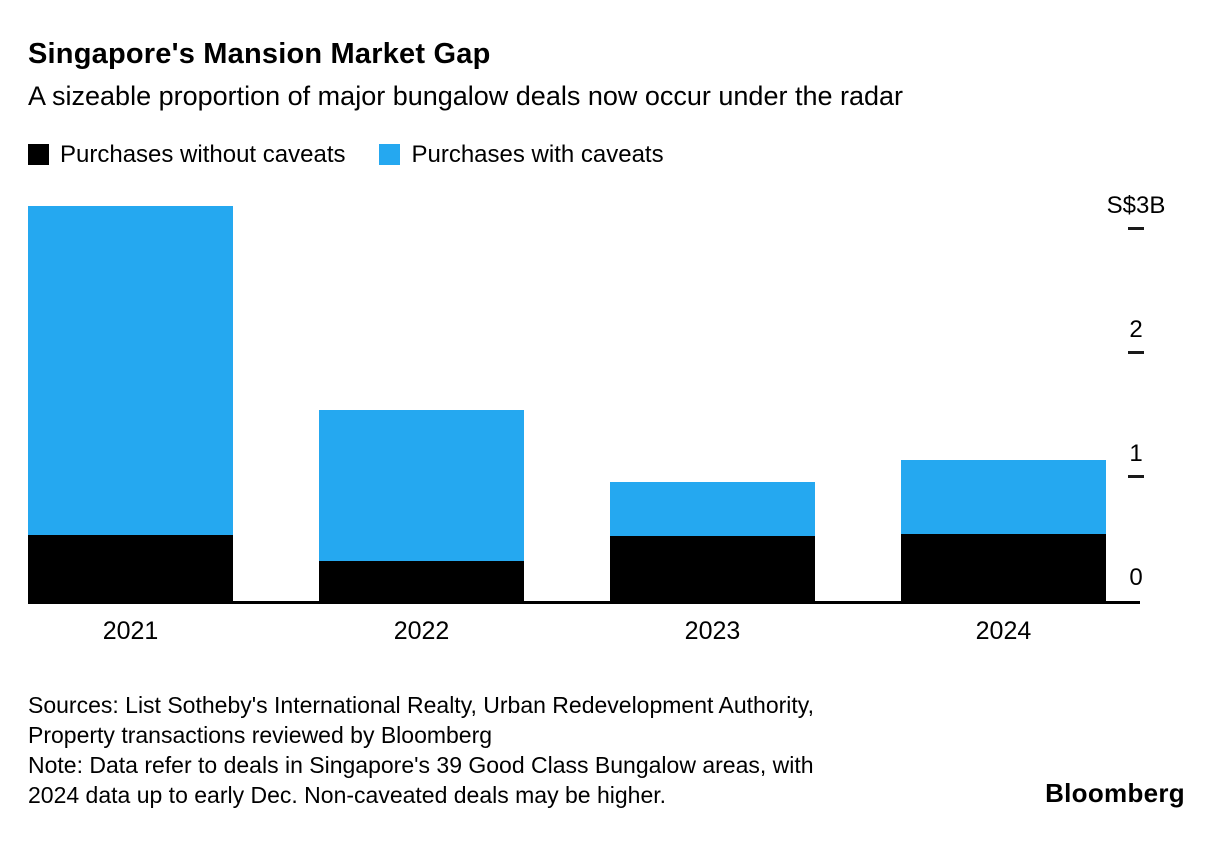  What do you see at coordinates (421, 630) in the screenshot?
I see `x-axis-label: 2022` at bounding box center [421, 630].